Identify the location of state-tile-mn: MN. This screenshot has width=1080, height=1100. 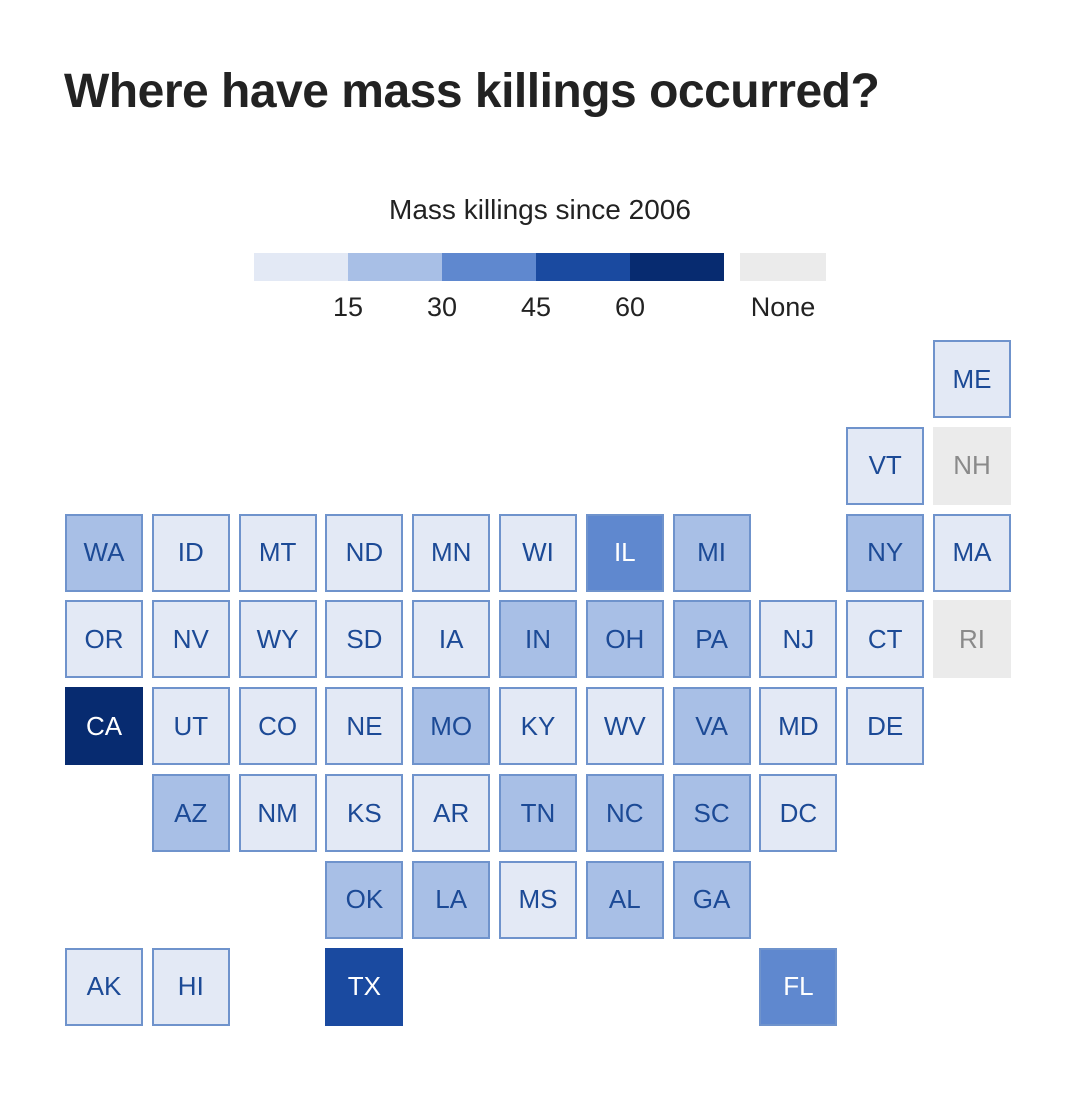
(451, 552).